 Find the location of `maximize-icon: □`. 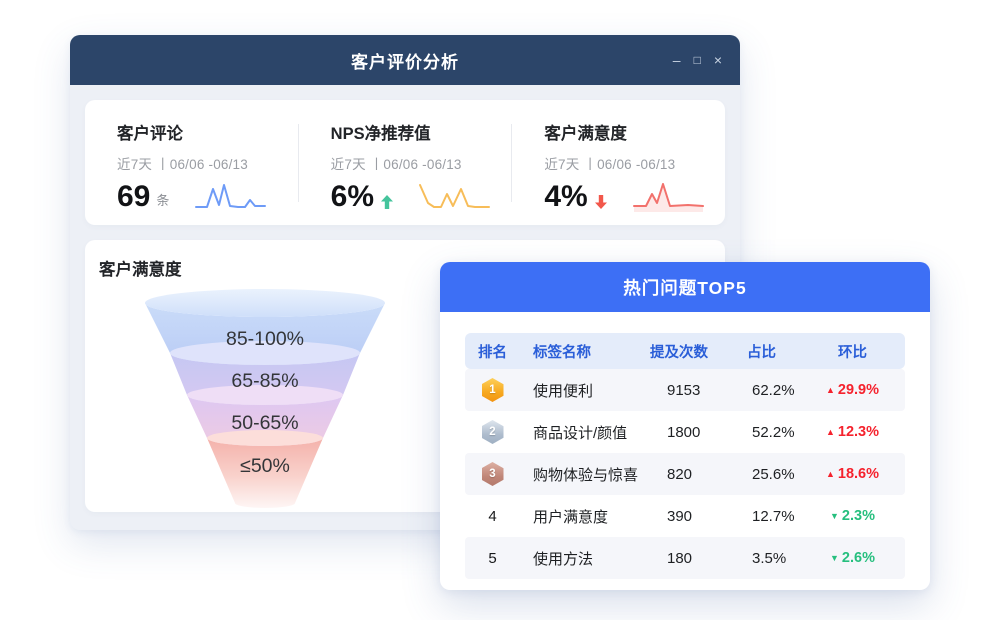

maximize-icon: □ is located at coordinates (697, 60).